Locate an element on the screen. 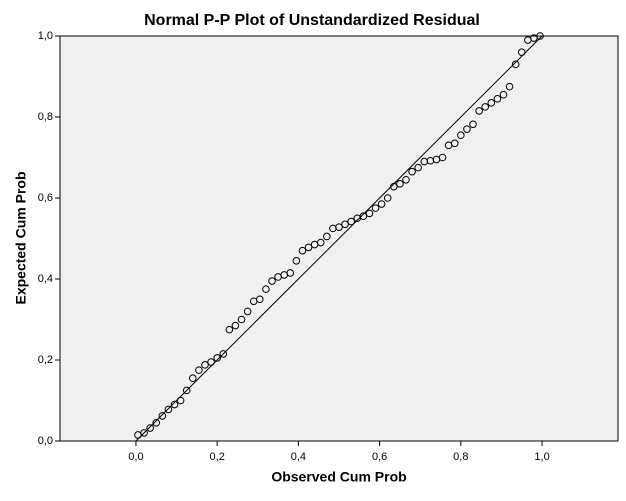  y-tick-label: 0,8 is located at coordinates (45, 117).